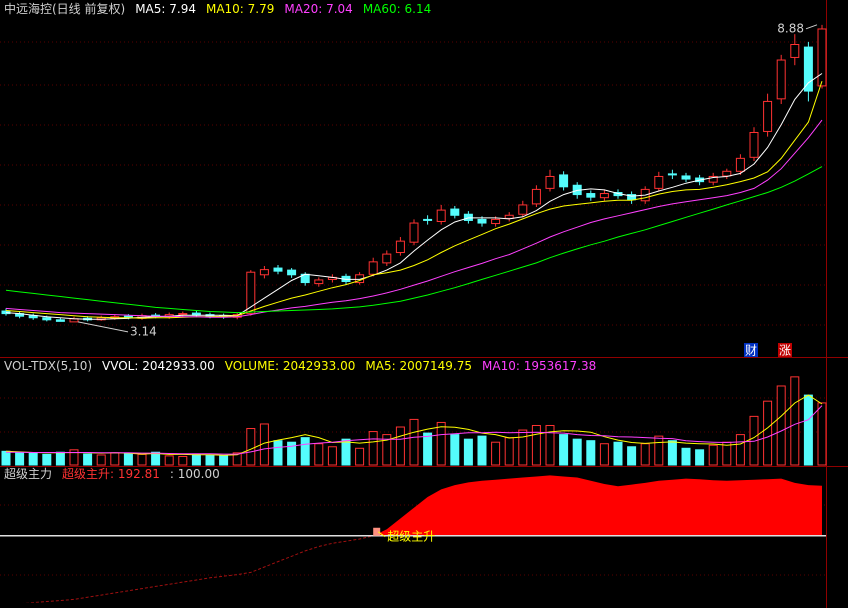 Image resolution: width=848 pixels, height=608 pixels. What do you see at coordinates (539, 366) in the screenshot?
I see `legend-entry: MA10: 1953617.38` at bounding box center [539, 366].